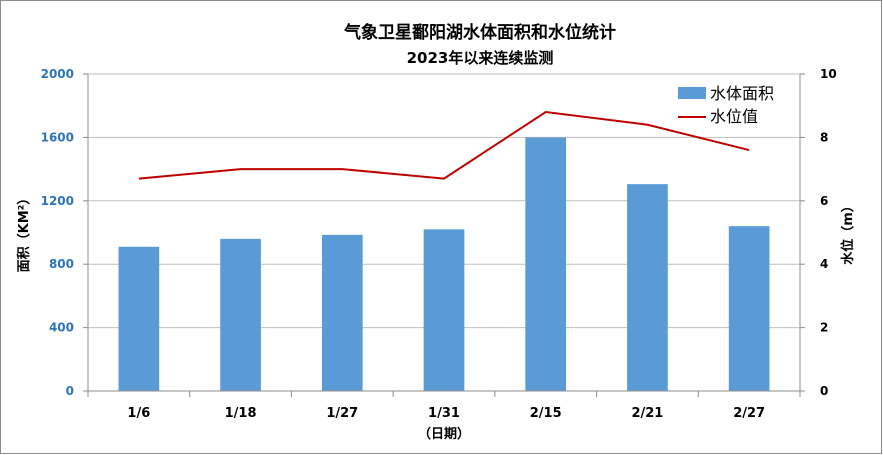 The width and height of the screenshot is (883, 455). Describe the element at coordinates (61, 264) in the screenshot. I see `left-tick-label: 800` at that location.